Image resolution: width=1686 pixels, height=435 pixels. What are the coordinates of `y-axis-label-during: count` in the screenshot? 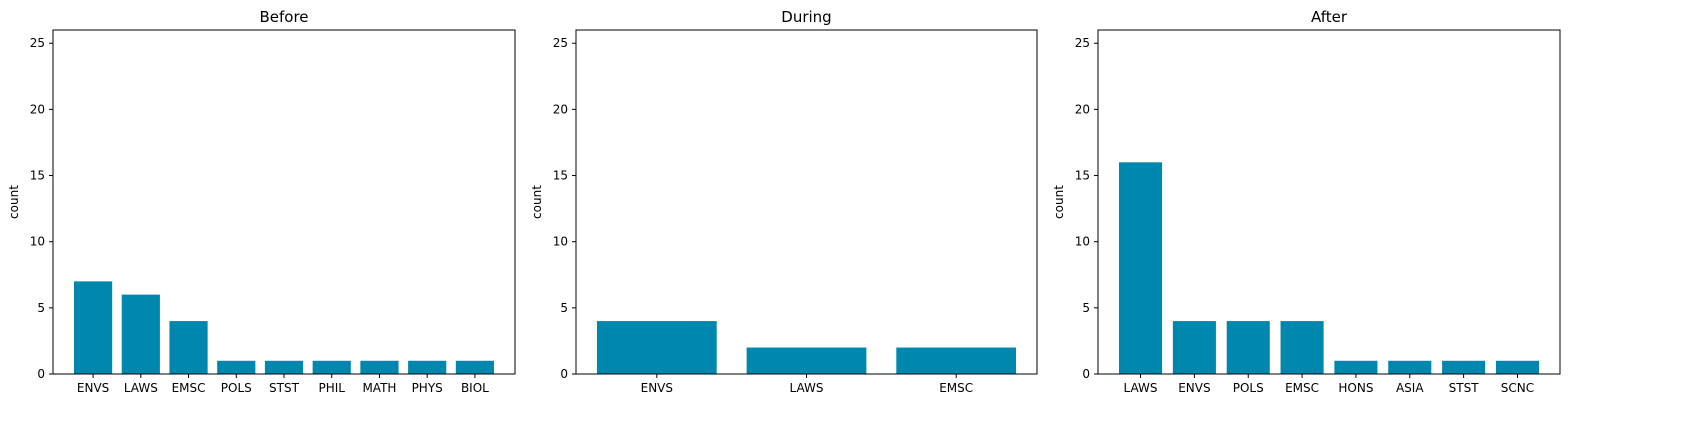 It's located at (537, 202).